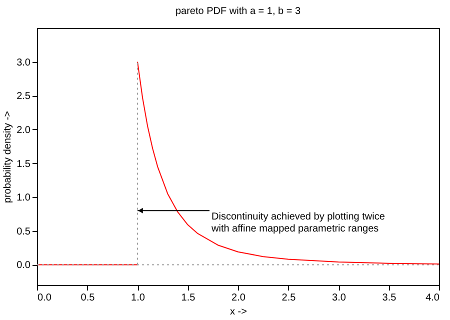 This screenshot has height=320, width=450. I want to click on y-tick-label: 3.0, so click(23, 62).